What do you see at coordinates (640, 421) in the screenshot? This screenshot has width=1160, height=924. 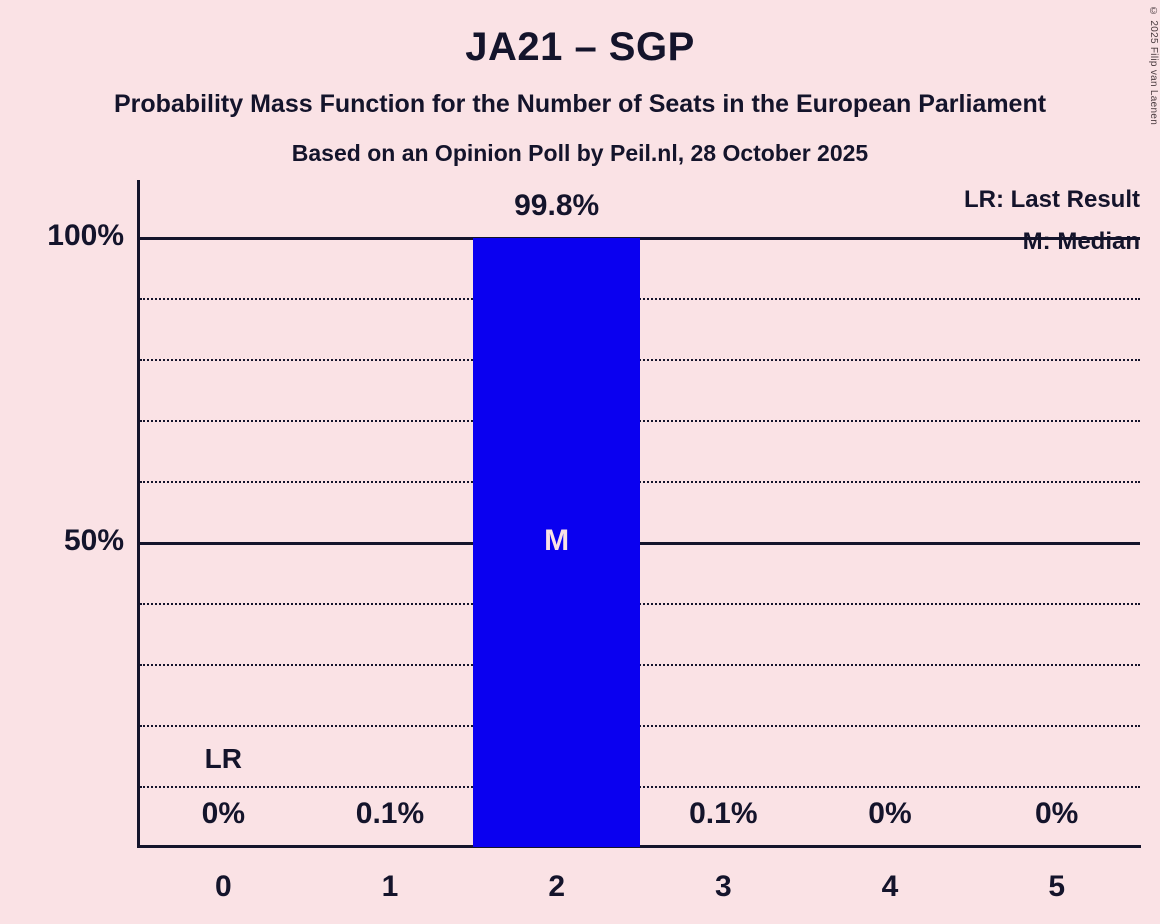 I see `gridline-70pct` at bounding box center [640, 421].